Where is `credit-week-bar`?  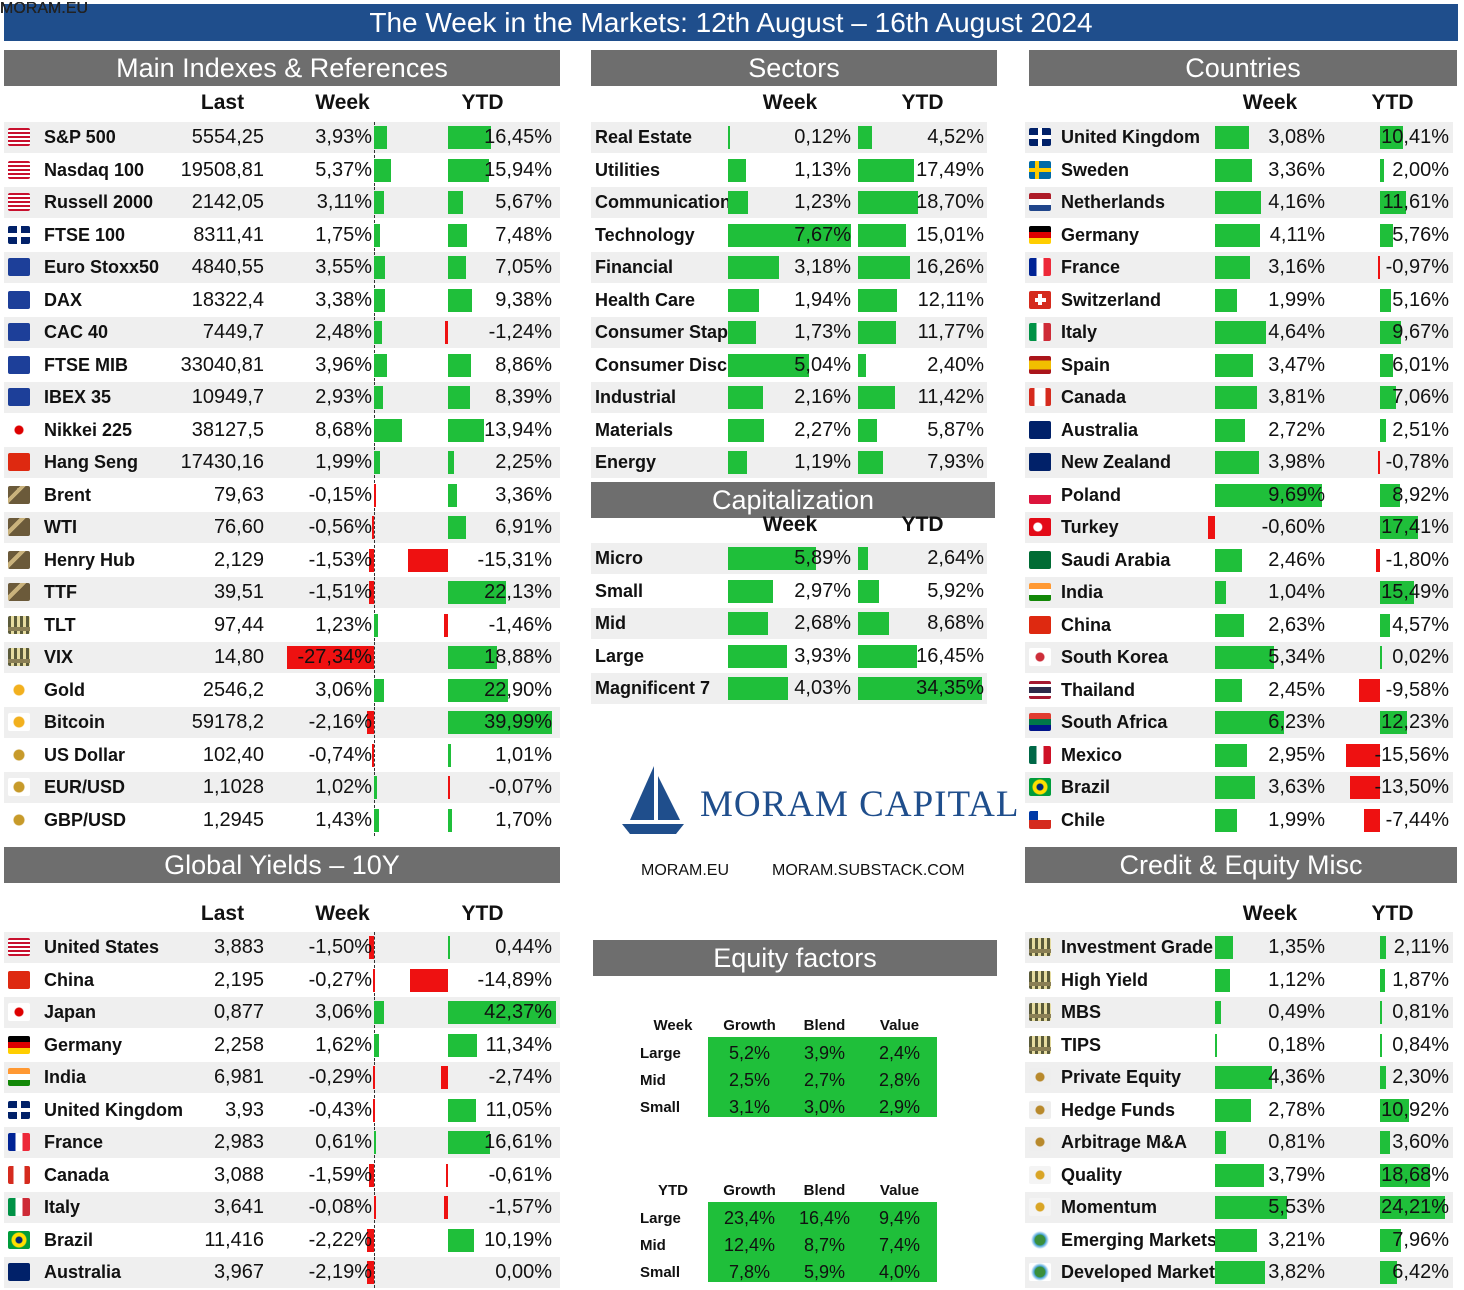 credit-week-bar is located at coordinates (1218, 1012).